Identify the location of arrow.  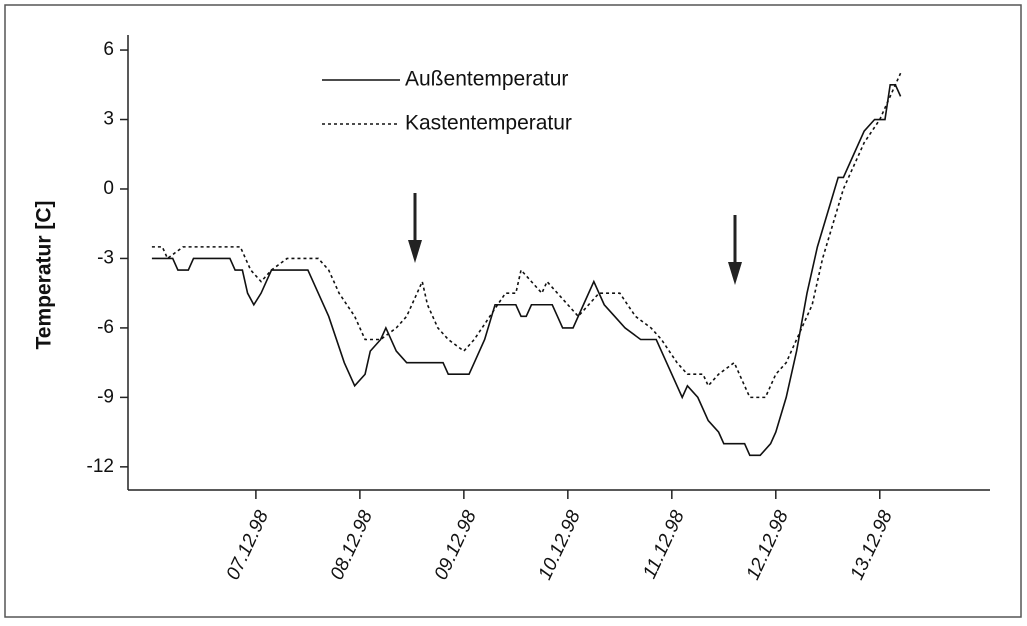
(575, 239).